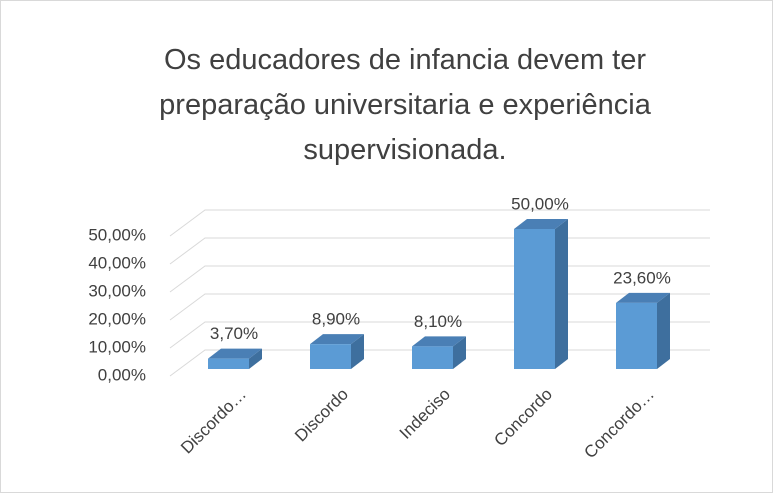  I want to click on y-tick-label: 50,00%, so click(117, 234).